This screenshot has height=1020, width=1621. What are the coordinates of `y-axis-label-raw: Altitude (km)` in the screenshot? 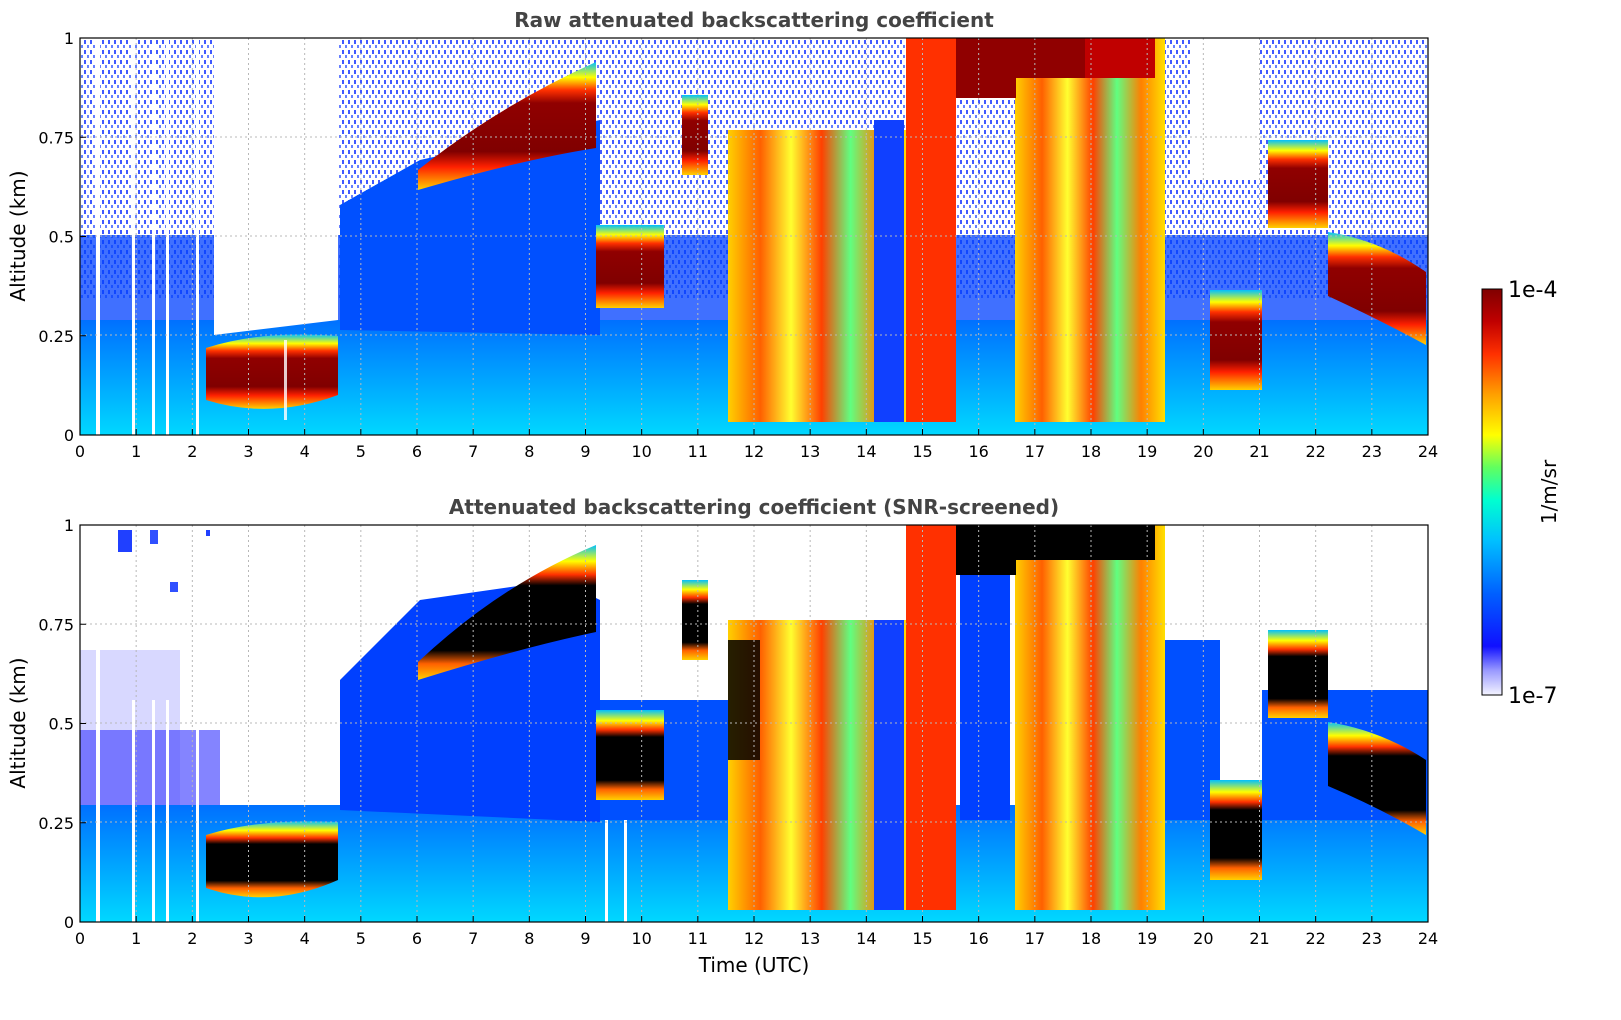 It's located at (18, 235).